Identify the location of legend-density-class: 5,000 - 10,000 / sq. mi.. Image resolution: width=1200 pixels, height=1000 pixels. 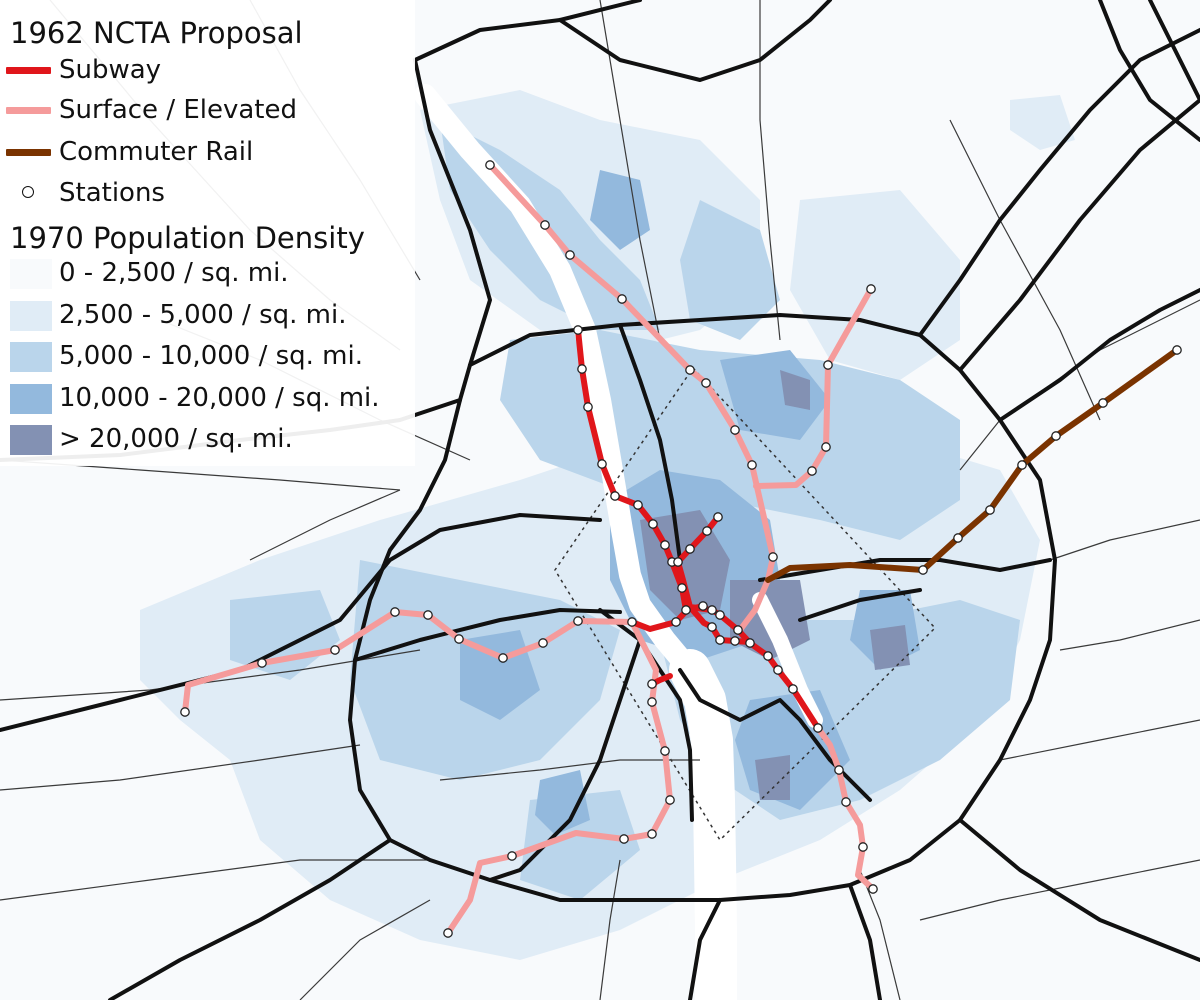
(207, 356).